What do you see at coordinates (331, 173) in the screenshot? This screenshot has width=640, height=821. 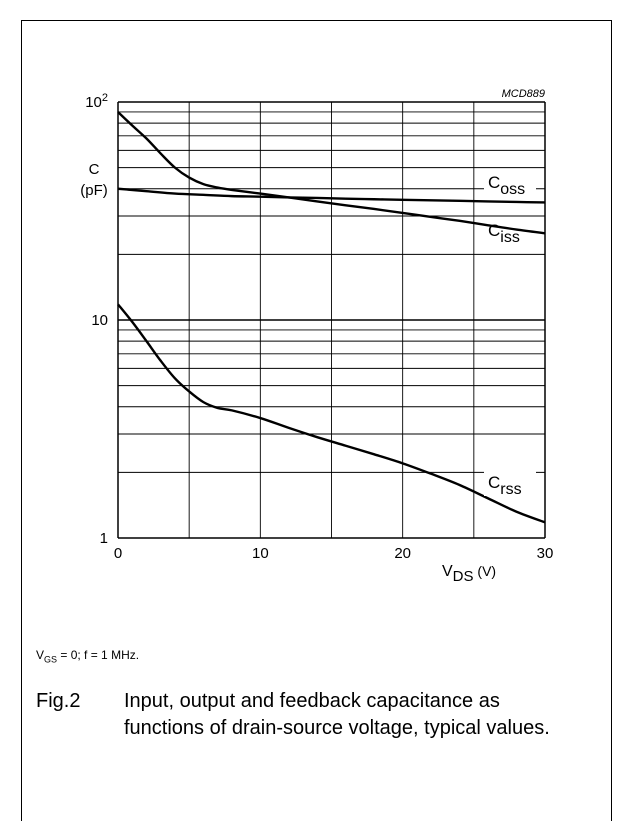 I see `series-iss-line` at bounding box center [331, 173].